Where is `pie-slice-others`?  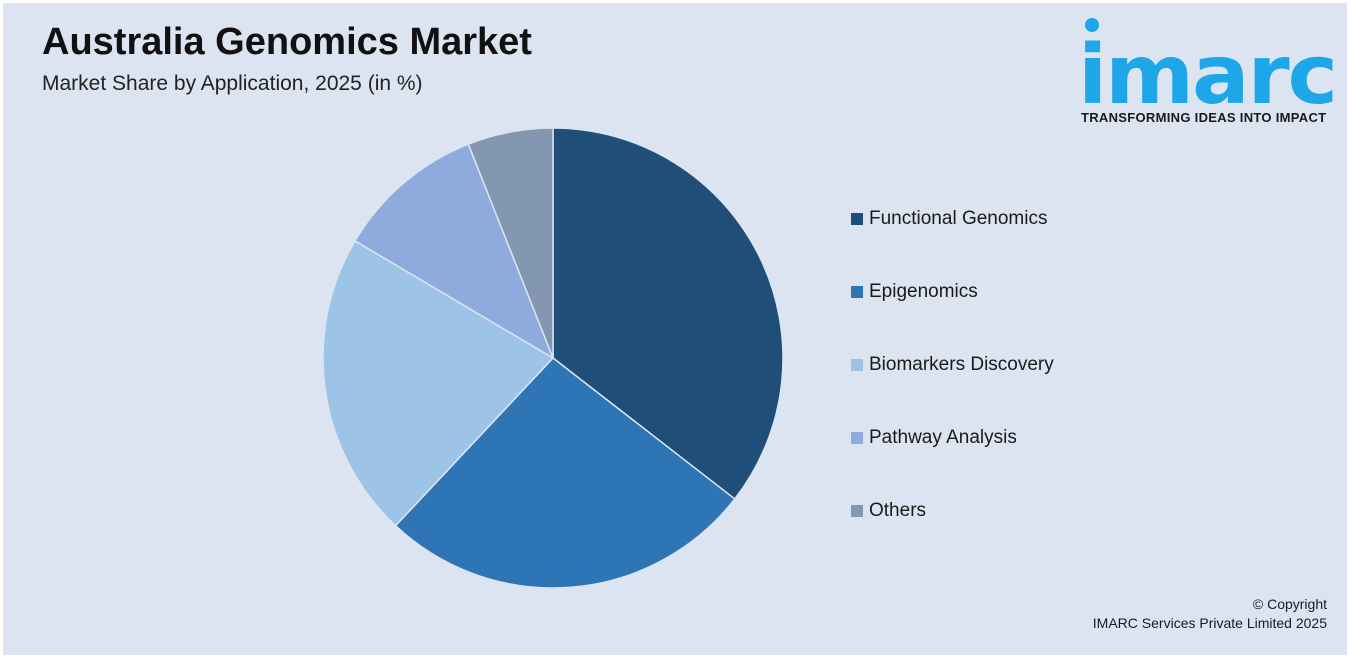
pie-slice-others is located at coordinates (510, 243).